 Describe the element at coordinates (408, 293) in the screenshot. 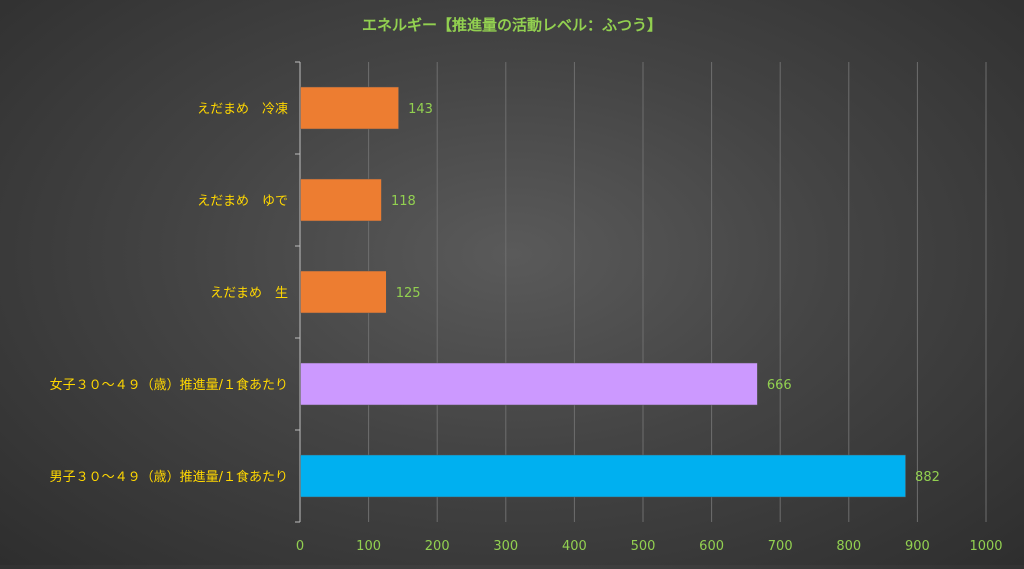

I see `data-label: 125` at that location.